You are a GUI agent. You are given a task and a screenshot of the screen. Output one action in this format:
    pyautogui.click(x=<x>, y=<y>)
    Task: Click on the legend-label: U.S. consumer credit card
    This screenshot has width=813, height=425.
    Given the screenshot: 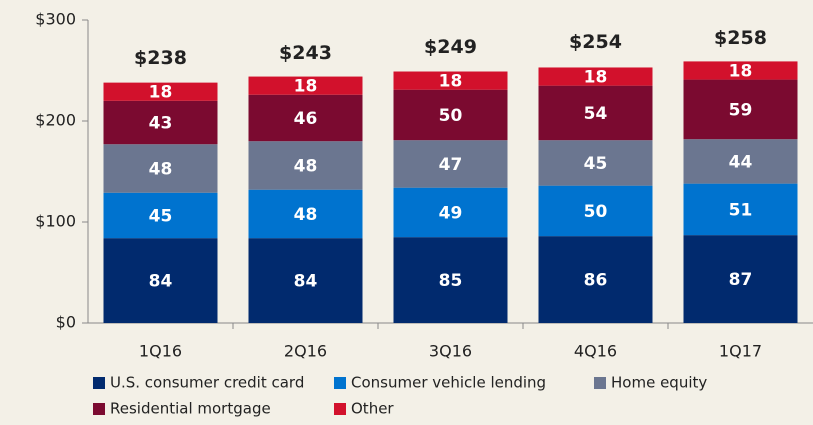 What is the action you would take?
    pyautogui.click(x=207, y=383)
    